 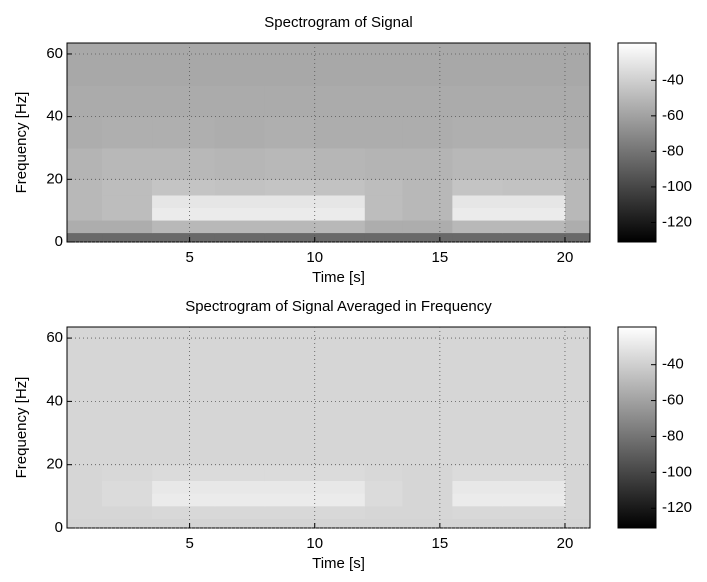 I want to click on x-tick-label: 20, so click(x=565, y=543).